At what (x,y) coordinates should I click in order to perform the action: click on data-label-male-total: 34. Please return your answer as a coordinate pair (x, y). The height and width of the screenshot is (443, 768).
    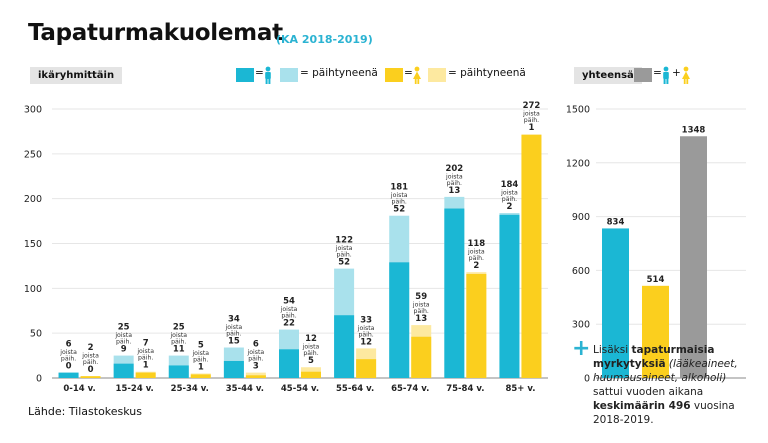
    Looking at the image, I should click on (234, 320).